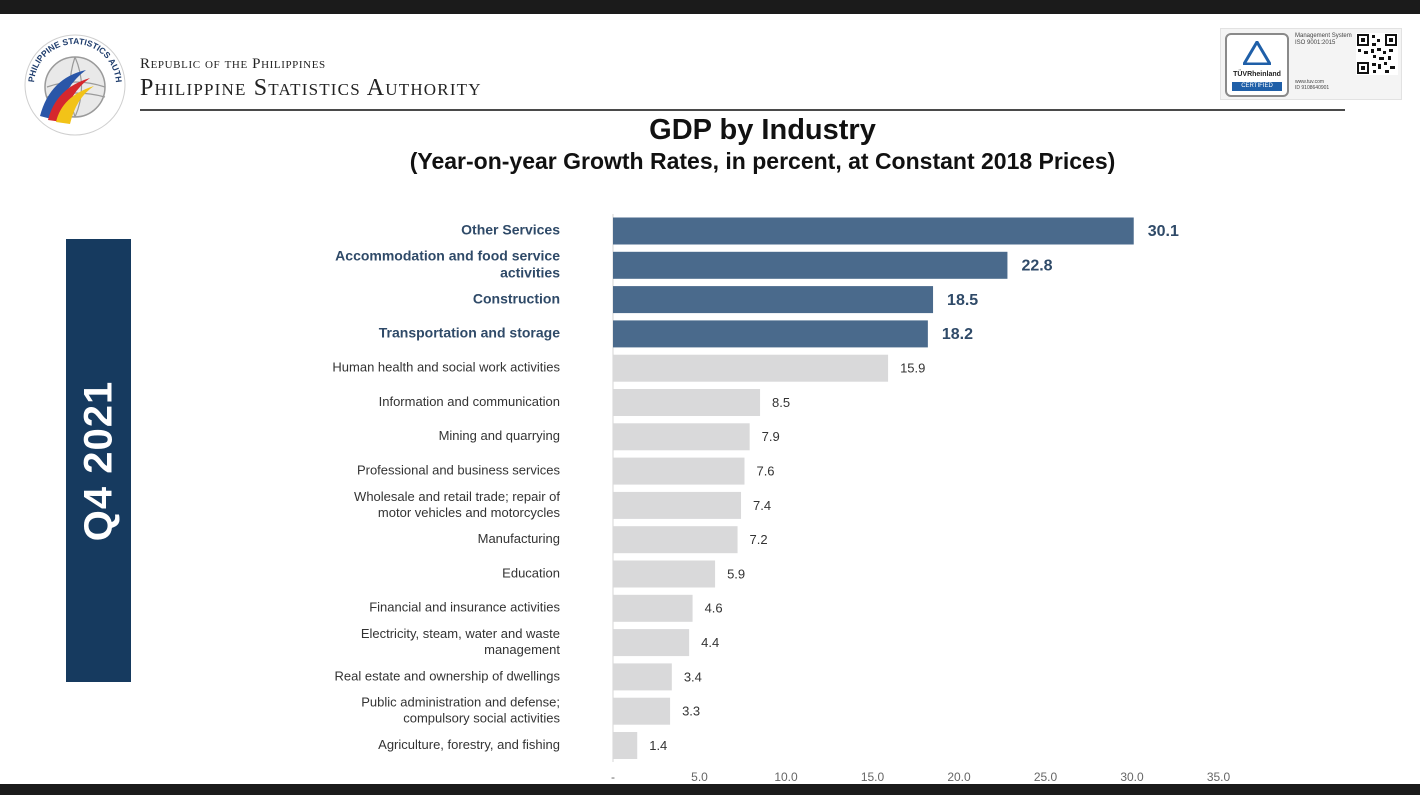 The image size is (1420, 795). What do you see at coordinates (710, 642) in the screenshot?
I see `data-label: 4.4` at bounding box center [710, 642].